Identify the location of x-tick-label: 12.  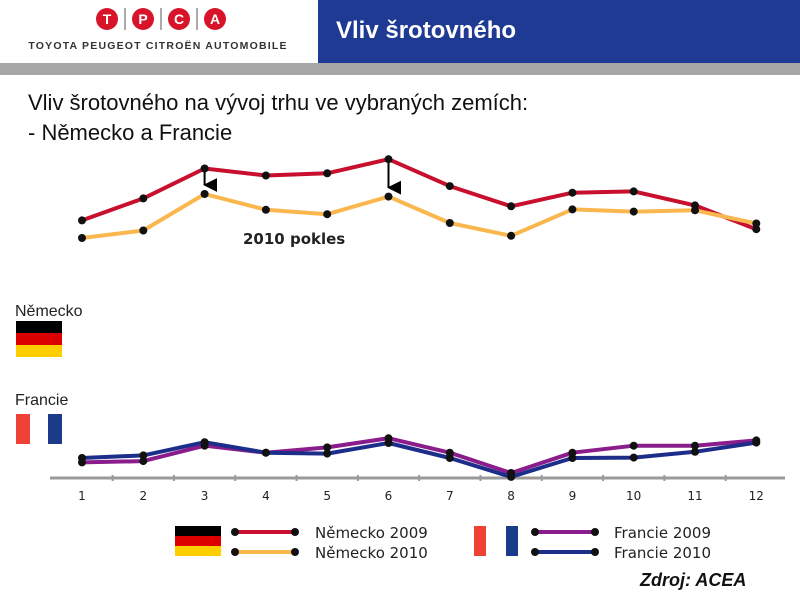
(756, 496).